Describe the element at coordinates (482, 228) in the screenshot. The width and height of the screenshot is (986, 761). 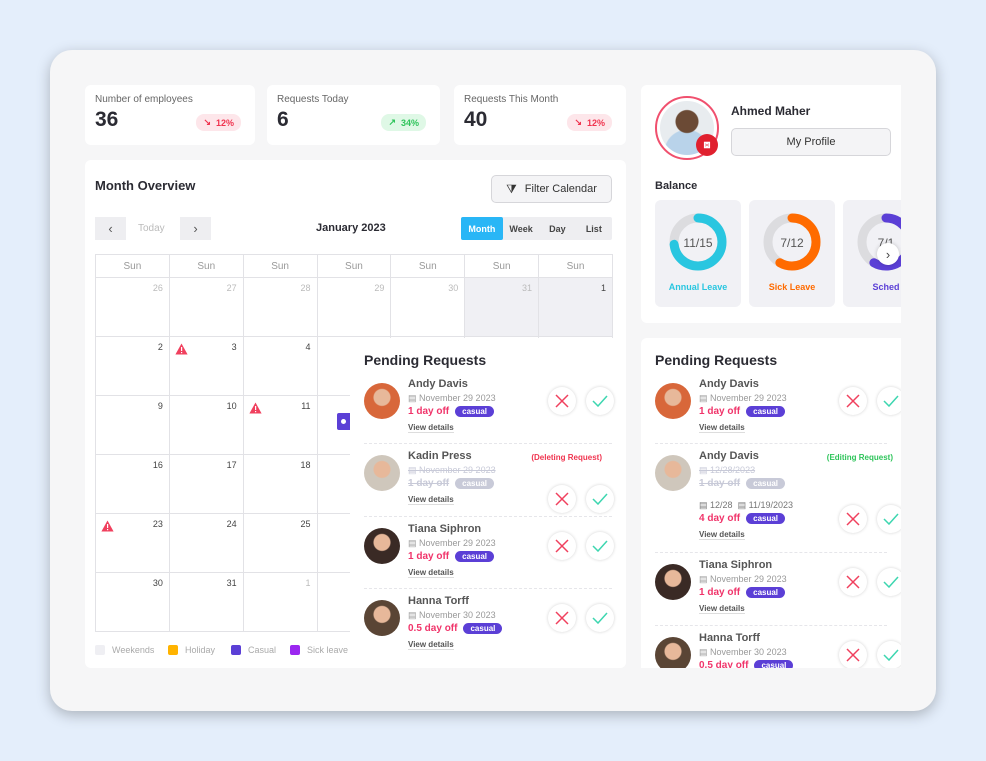
I see `view-month-tab: Month` at that location.